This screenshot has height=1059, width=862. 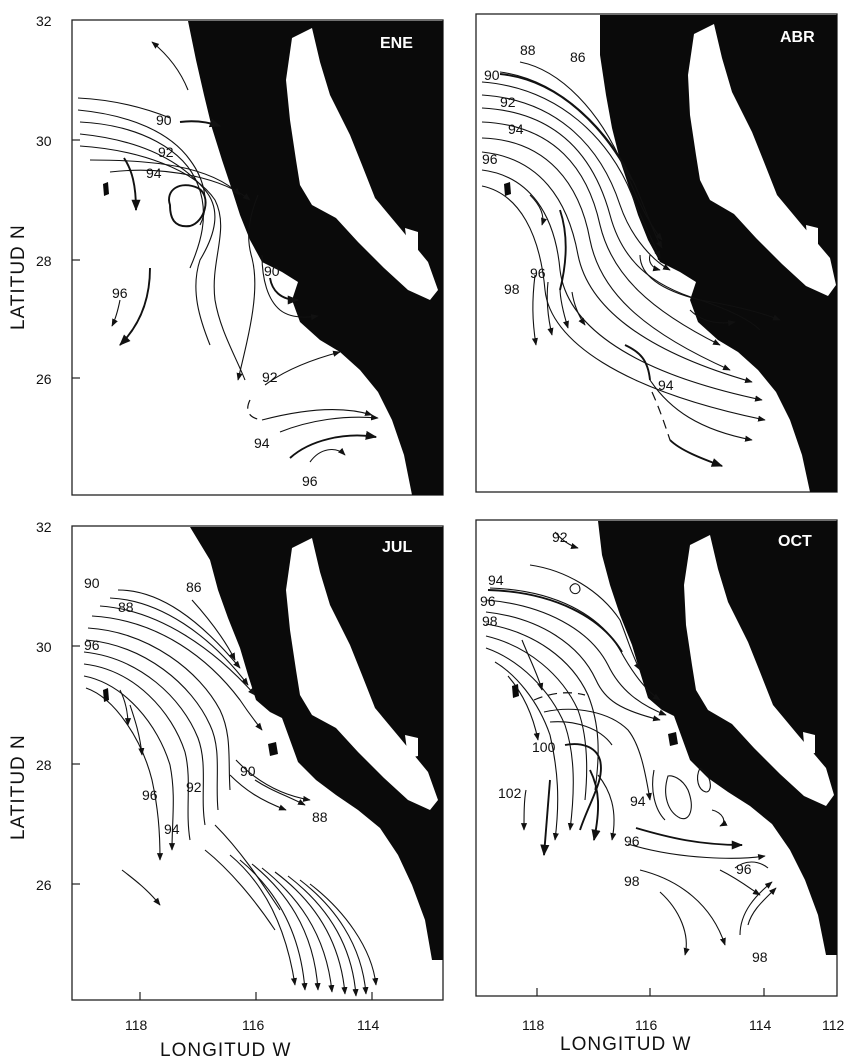 I want to click on panel-abr-island-west, so click(x=507, y=189).